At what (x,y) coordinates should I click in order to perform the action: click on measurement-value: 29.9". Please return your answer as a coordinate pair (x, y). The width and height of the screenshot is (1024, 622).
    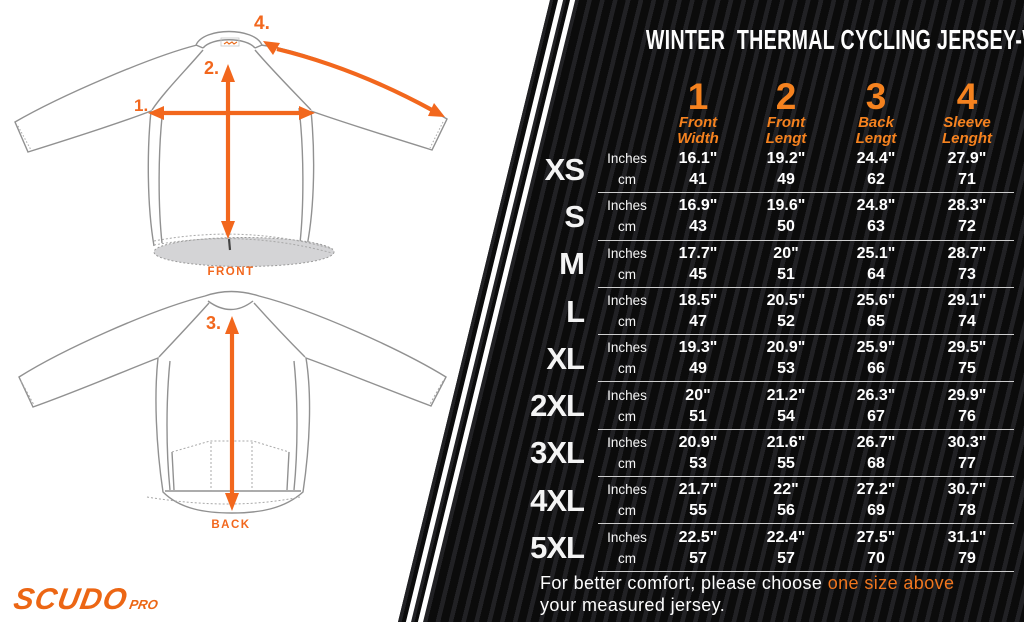
    Looking at the image, I should click on (967, 395).